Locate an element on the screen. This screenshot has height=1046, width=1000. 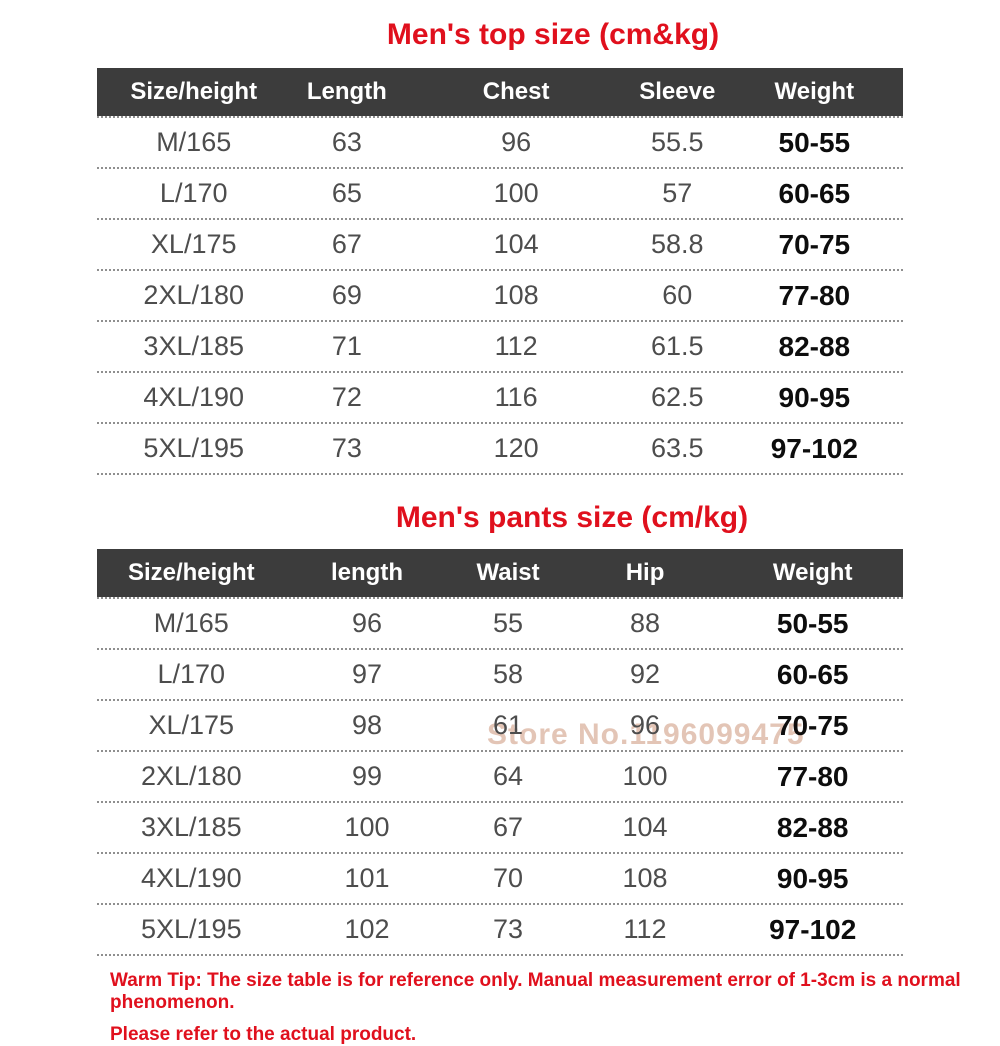
table-row: L/170 97 58 92 60-65 is located at coordinates (500, 675).